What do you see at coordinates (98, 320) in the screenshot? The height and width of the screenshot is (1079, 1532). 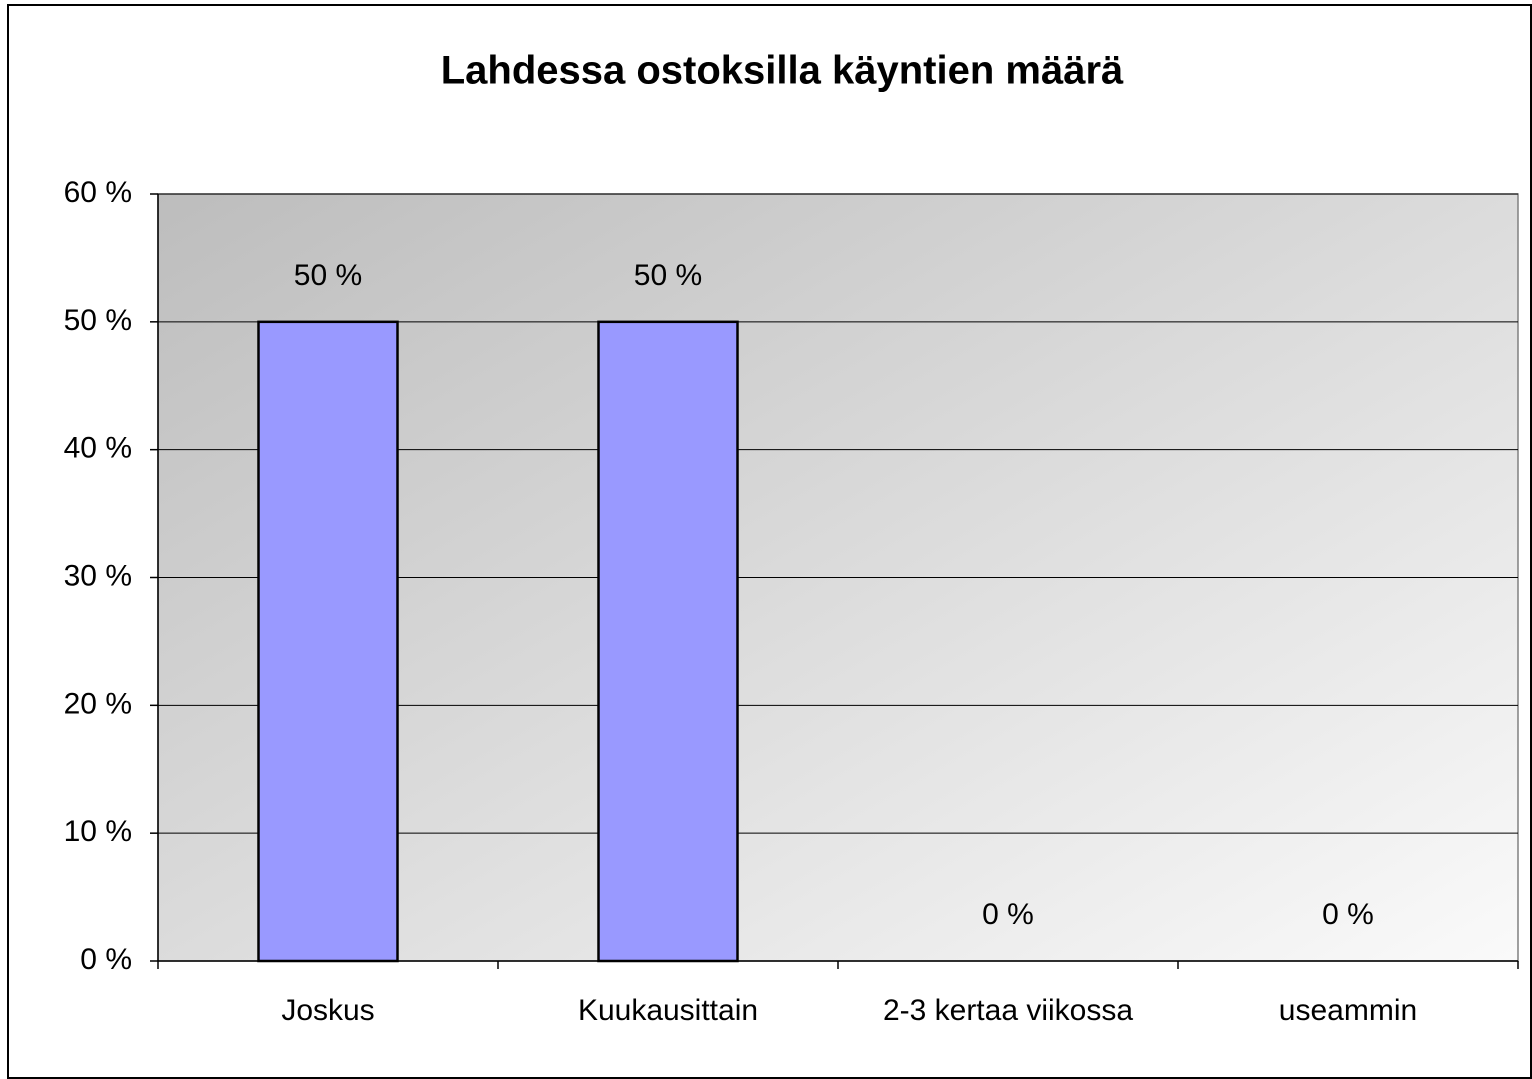 I see `y-tick-label: 50 %` at bounding box center [98, 320].